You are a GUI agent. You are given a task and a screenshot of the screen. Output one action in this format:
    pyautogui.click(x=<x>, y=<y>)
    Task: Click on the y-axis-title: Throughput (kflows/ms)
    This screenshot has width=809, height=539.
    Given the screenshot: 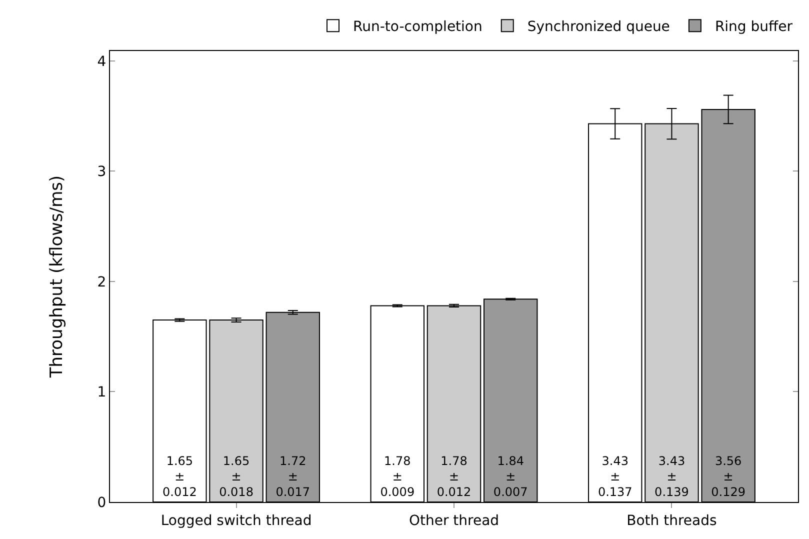 What is the action you would take?
    pyautogui.click(x=56, y=277)
    